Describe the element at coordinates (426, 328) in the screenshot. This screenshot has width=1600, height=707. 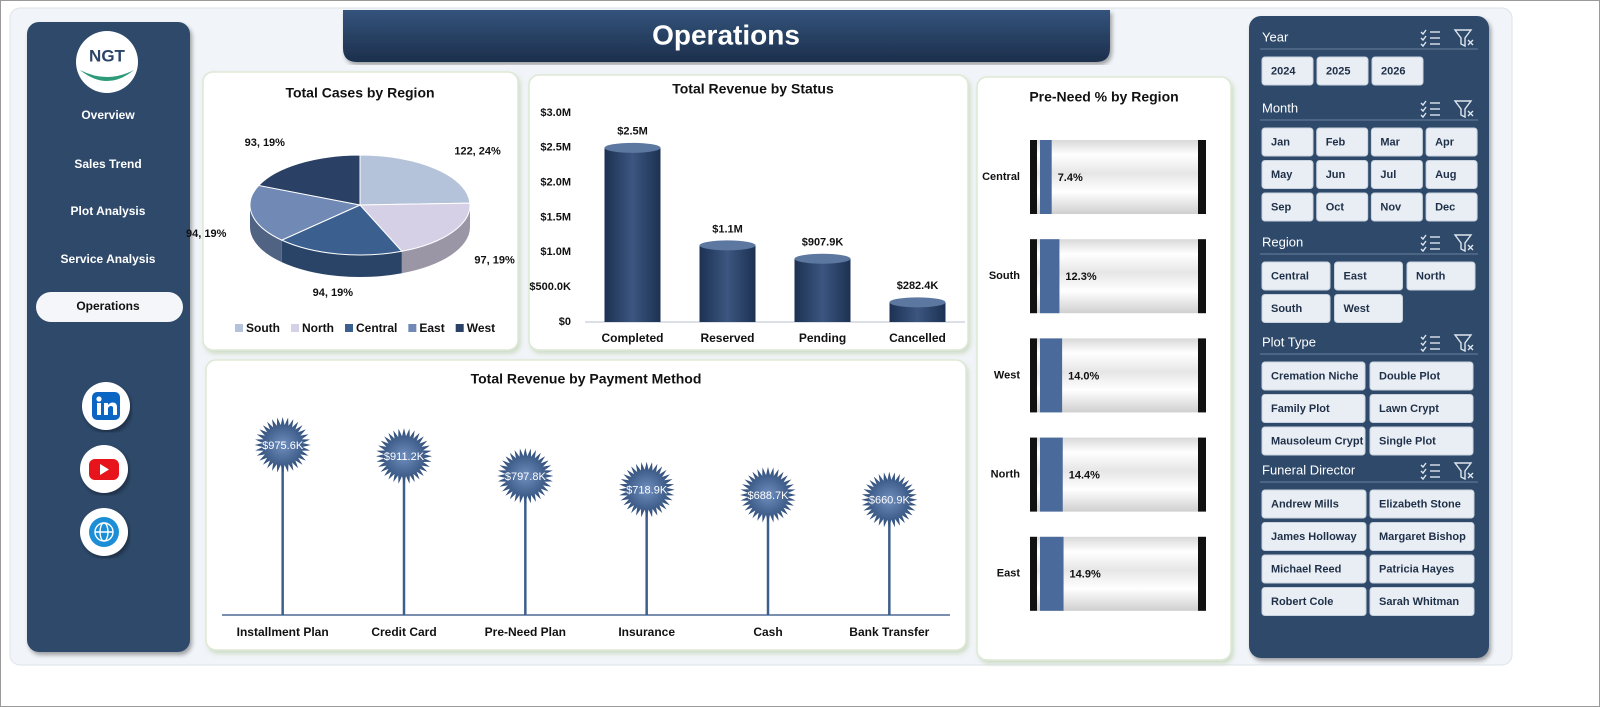
I see `legend-item: East` at that location.